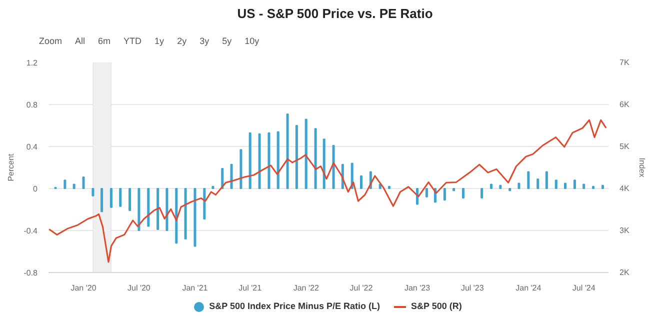 The image size is (660, 330). I want to click on text: 3y, so click(205, 41).